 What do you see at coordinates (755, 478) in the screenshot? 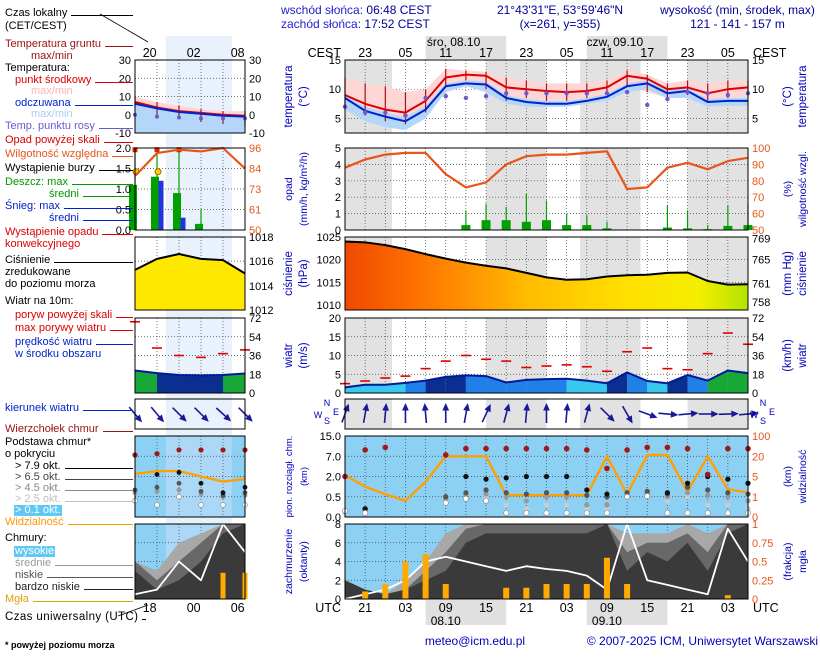
I see `axis-tick: 5` at bounding box center [755, 478].